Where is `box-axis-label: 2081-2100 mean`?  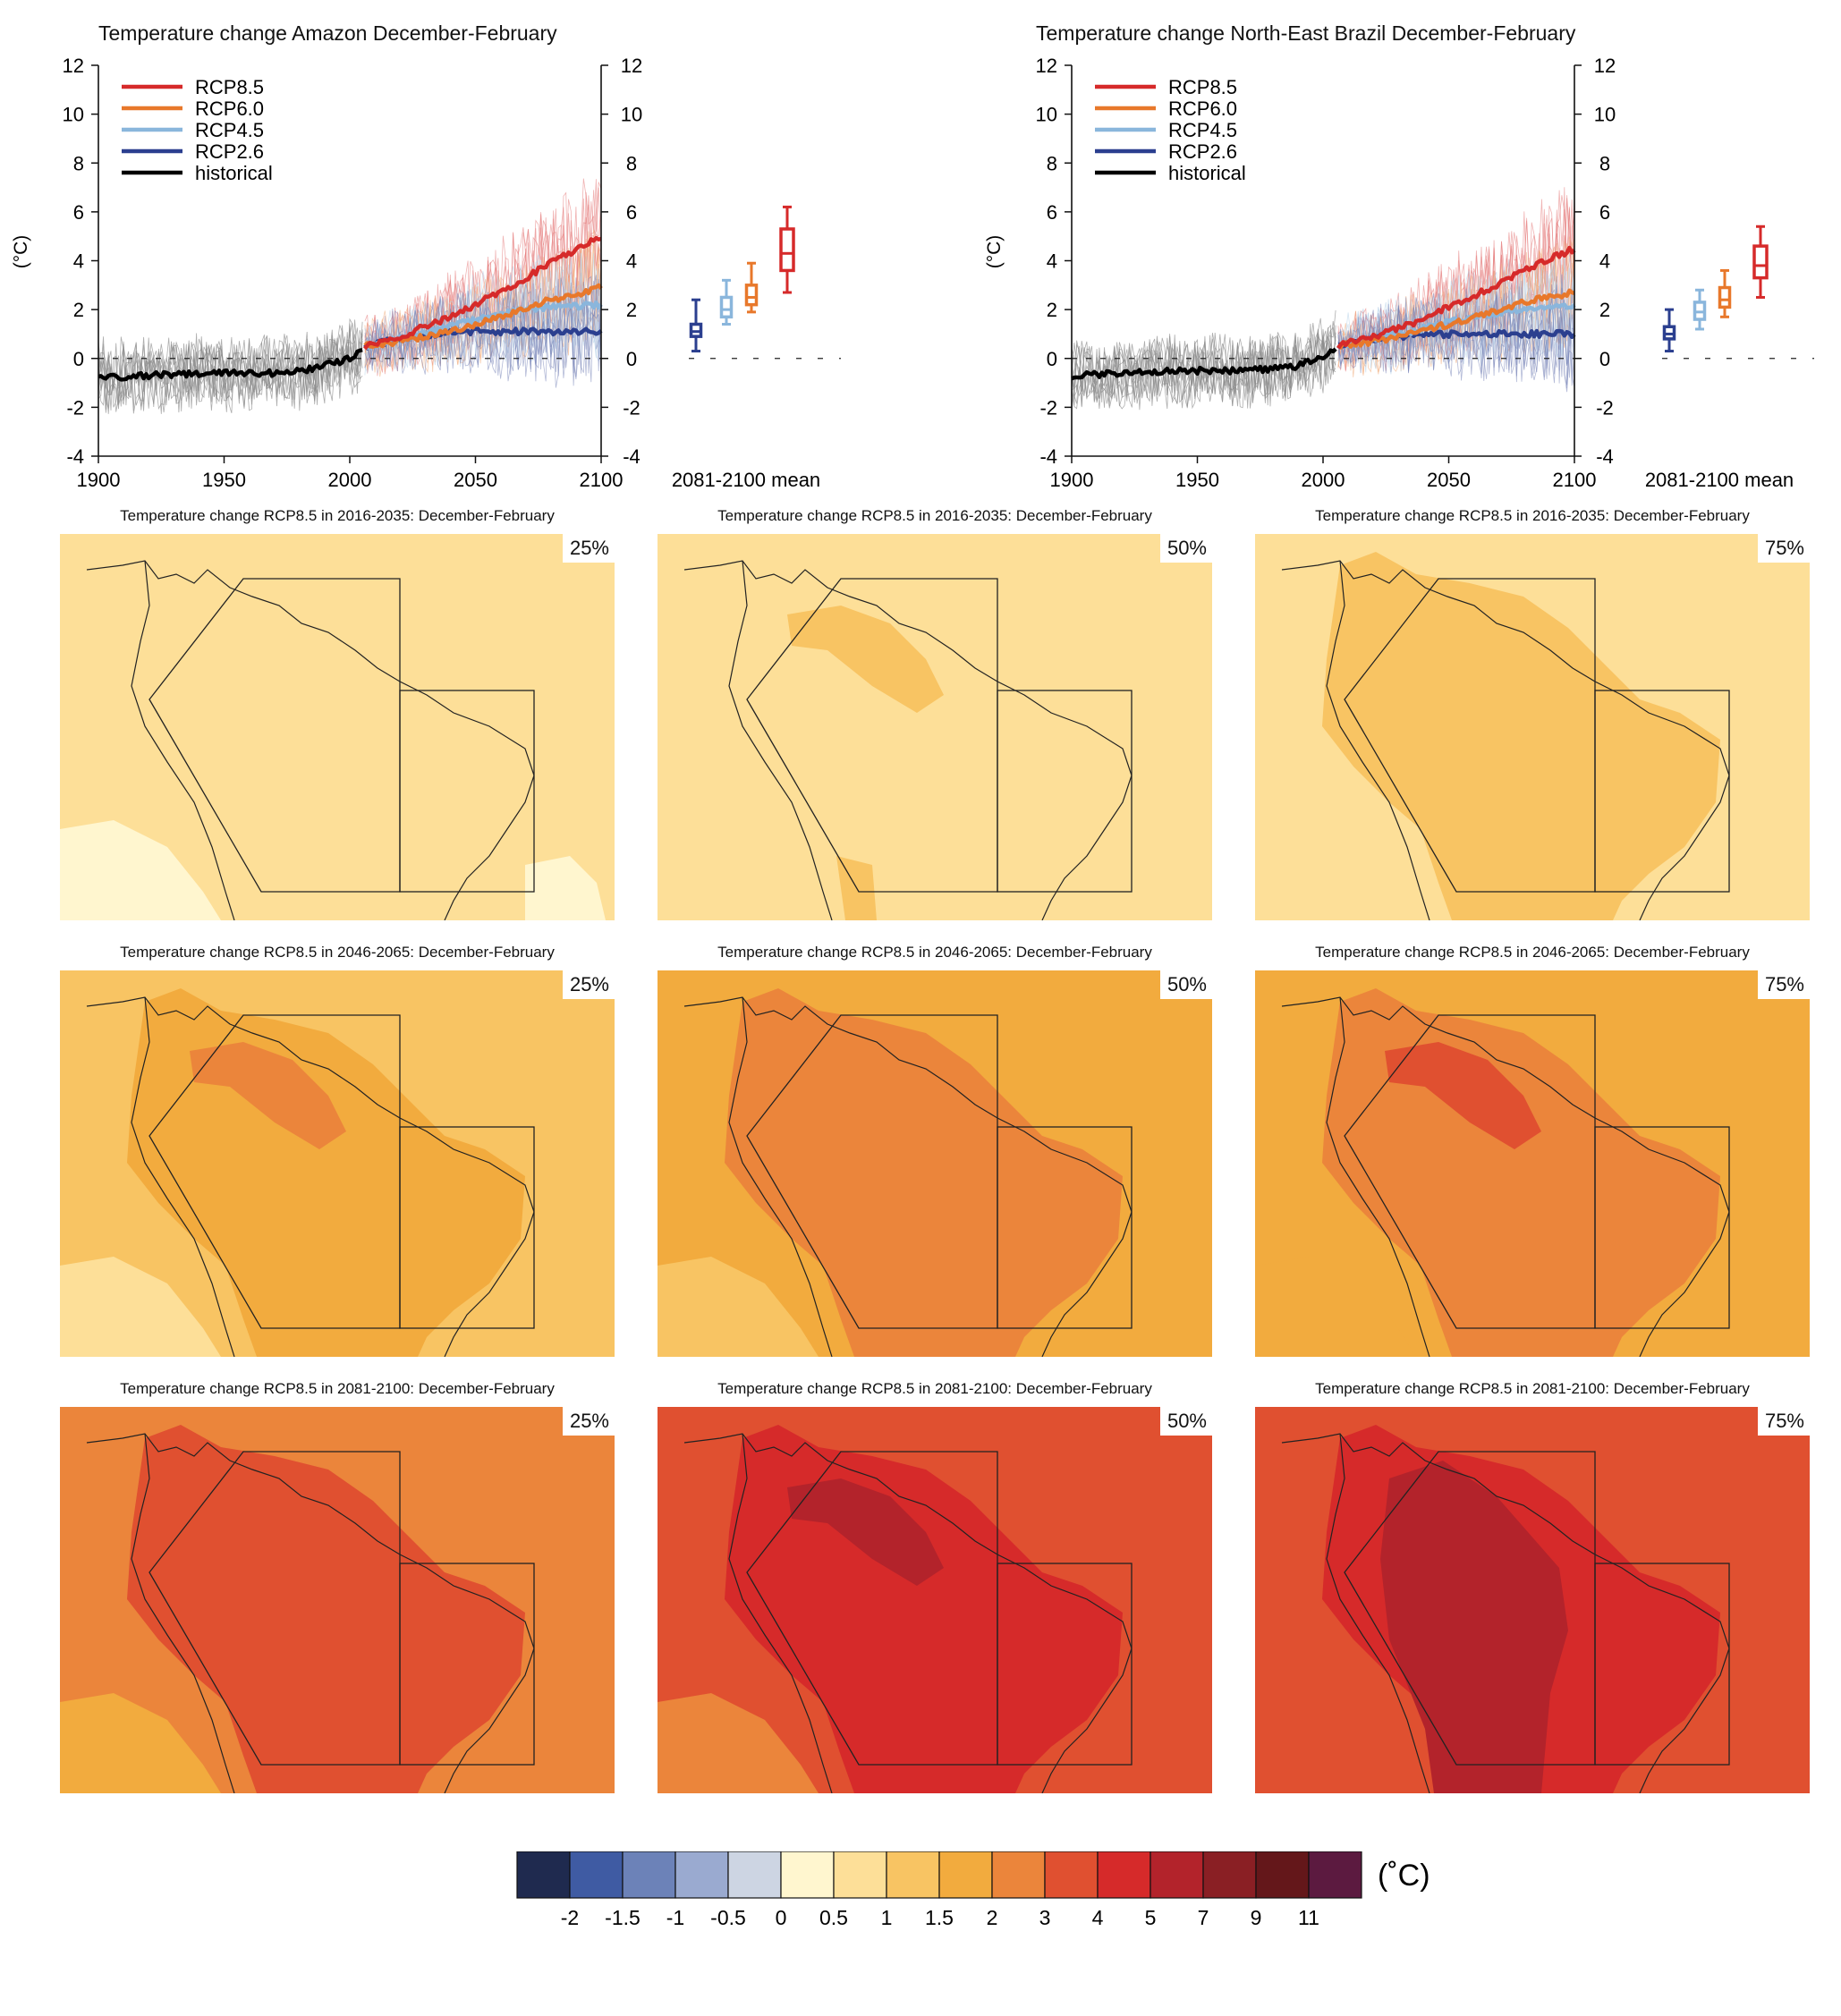
box-axis-label: 2081-2100 mean is located at coordinates (1719, 480).